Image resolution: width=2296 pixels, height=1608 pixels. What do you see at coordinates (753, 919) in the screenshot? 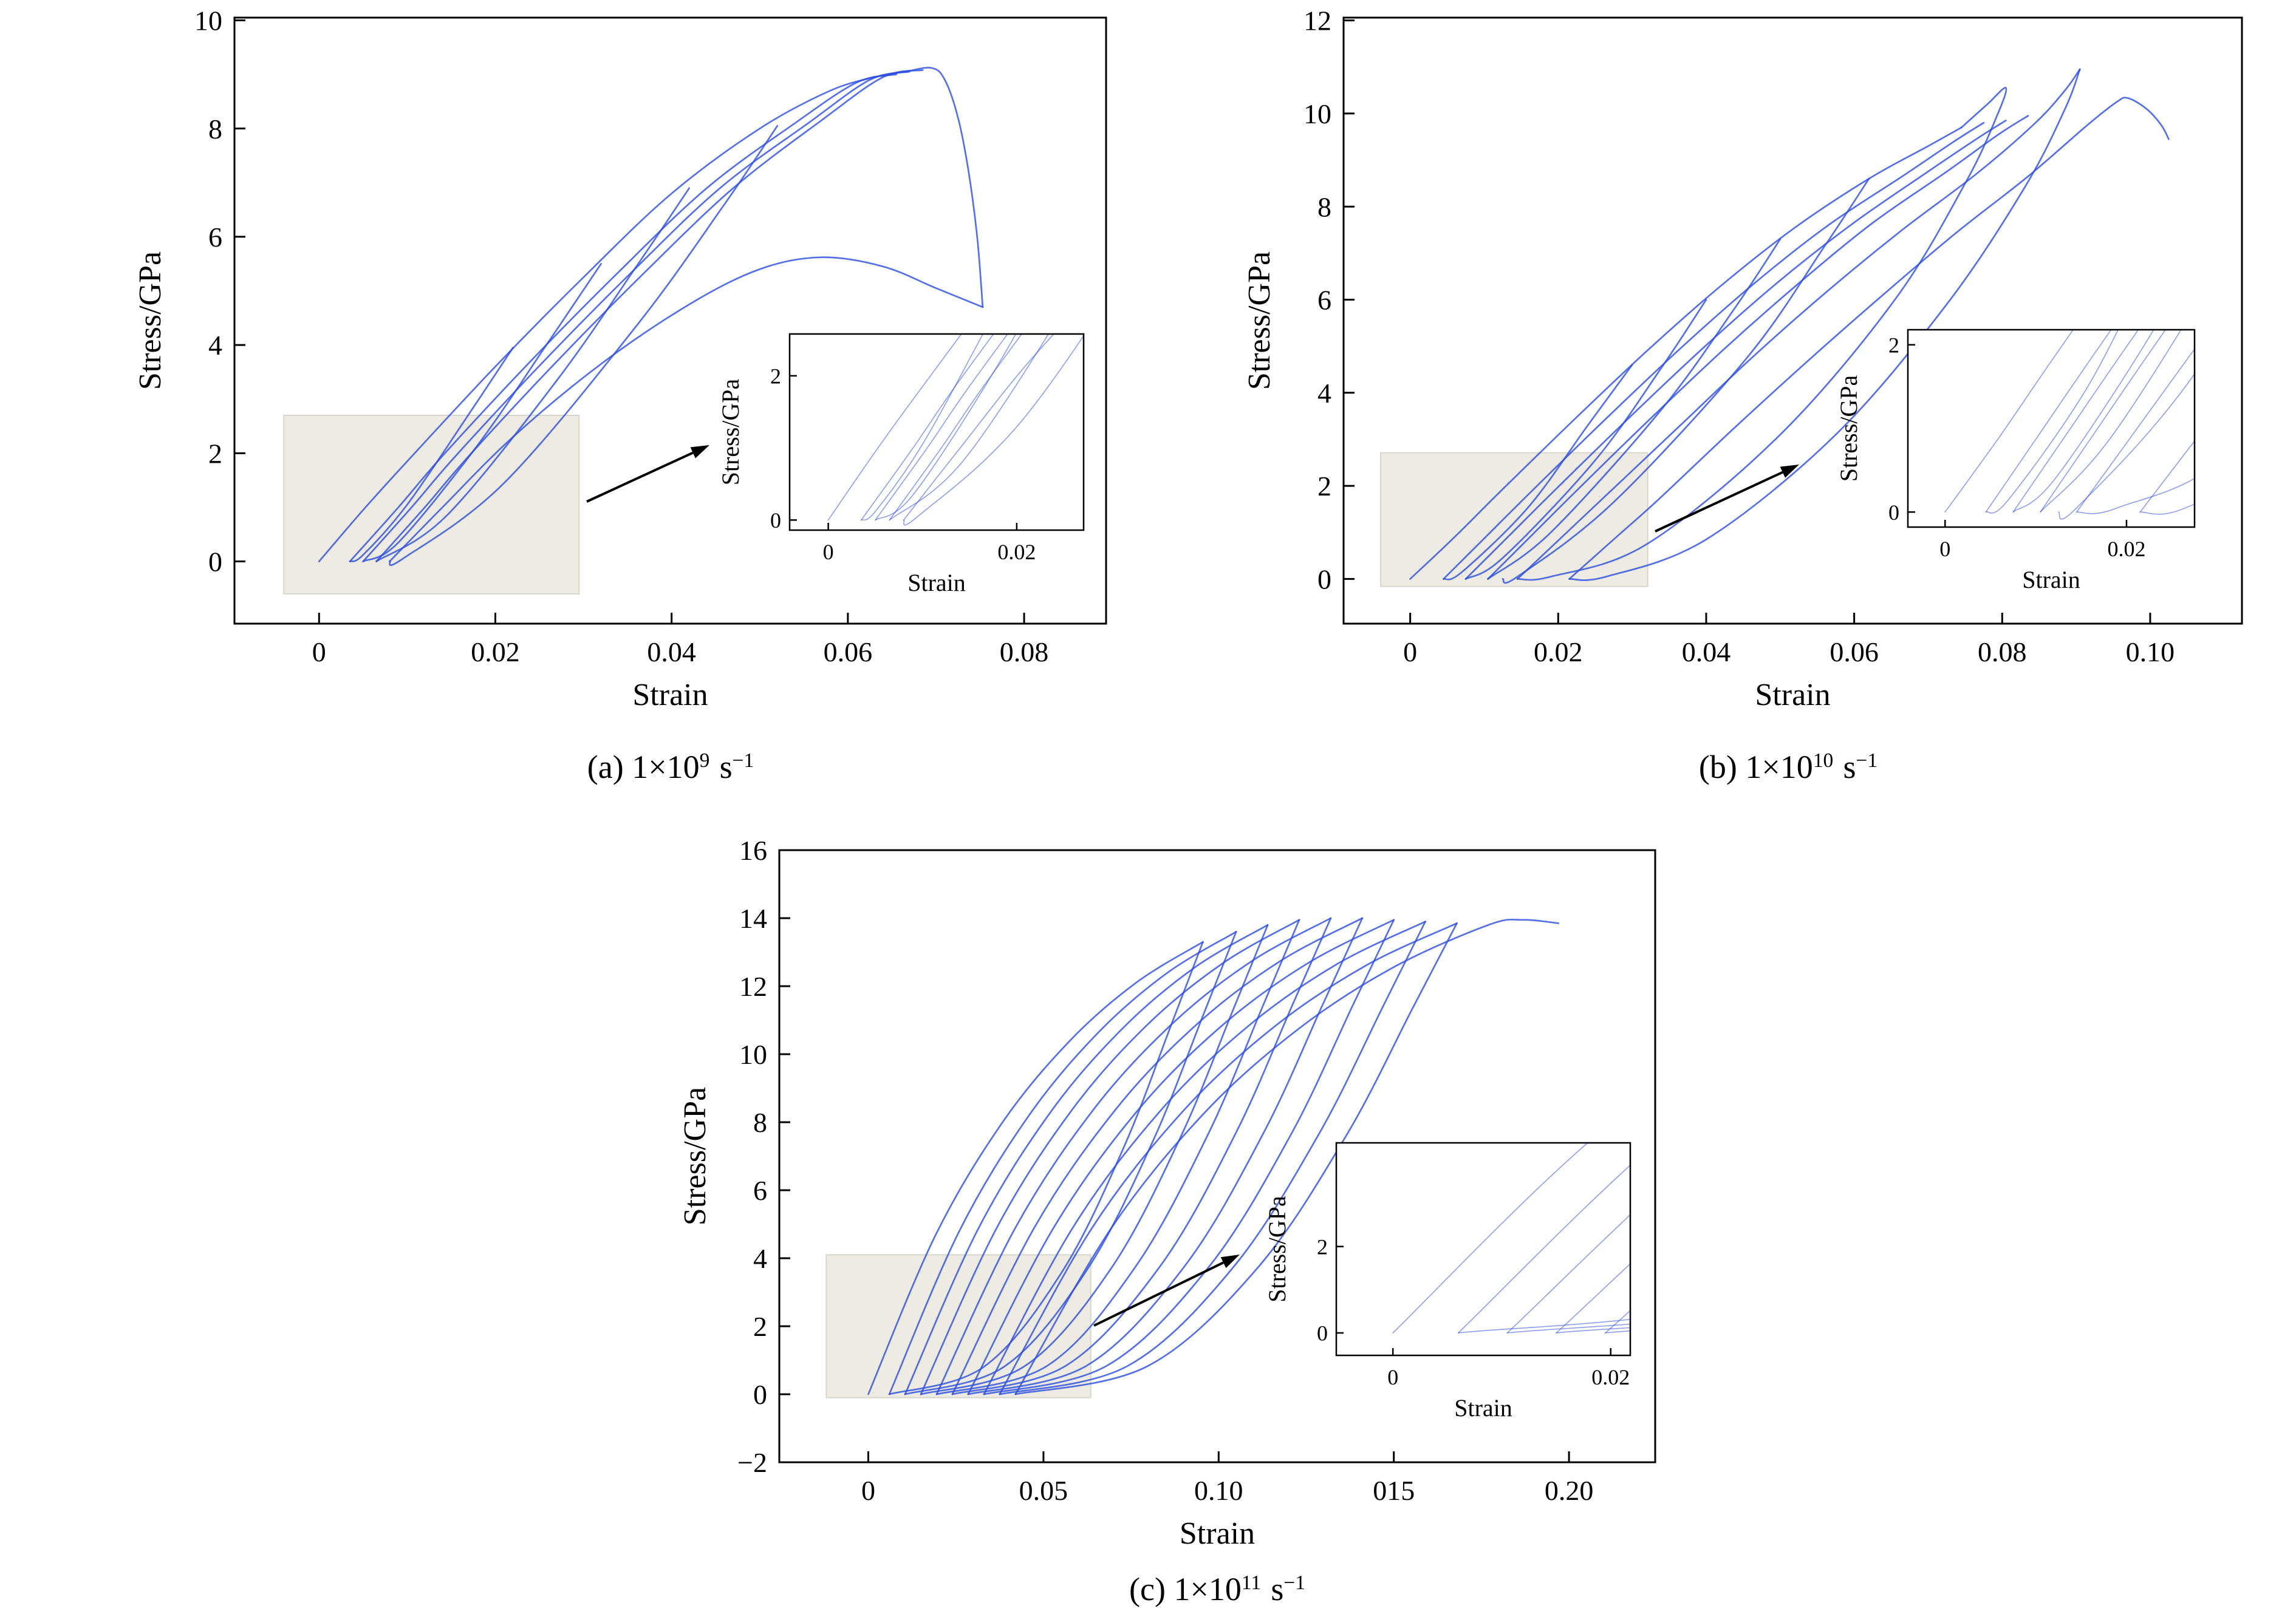
I see `y-tick-label-c: 14` at bounding box center [753, 919].